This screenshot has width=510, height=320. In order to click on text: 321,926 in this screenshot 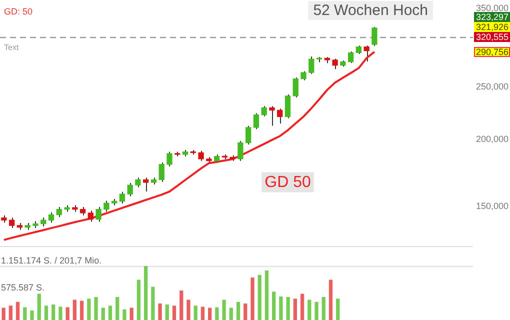, I will do `click(492, 27)`.